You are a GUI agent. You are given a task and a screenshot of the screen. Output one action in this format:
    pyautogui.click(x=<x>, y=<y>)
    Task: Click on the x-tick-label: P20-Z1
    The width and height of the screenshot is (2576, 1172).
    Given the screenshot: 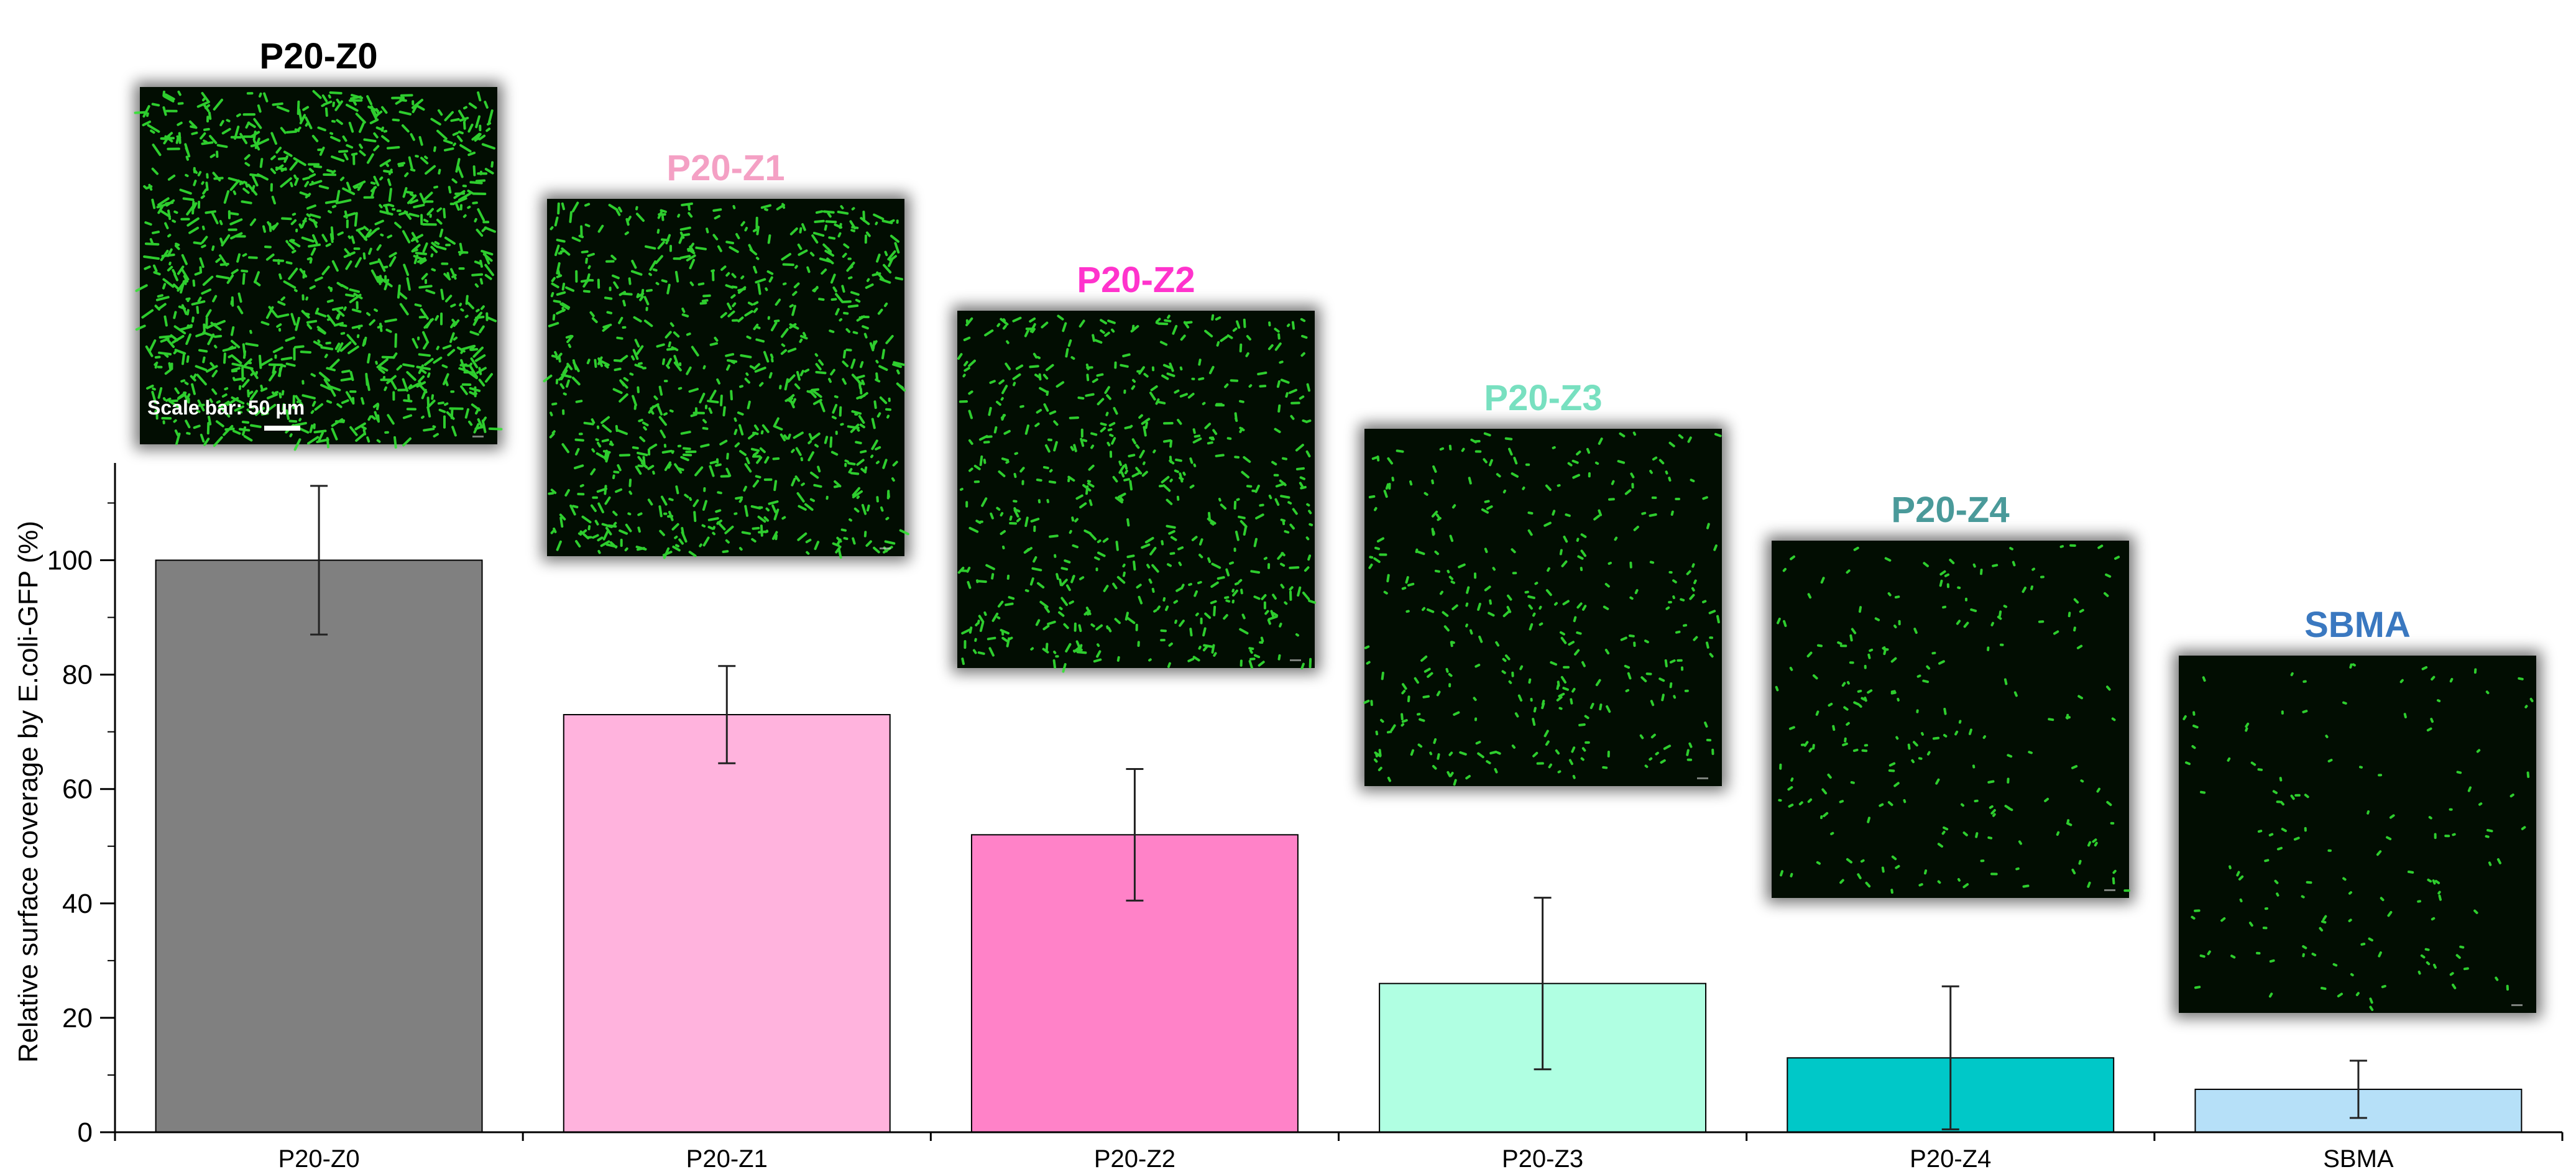 What is the action you would take?
    pyautogui.click(x=727, y=1158)
    